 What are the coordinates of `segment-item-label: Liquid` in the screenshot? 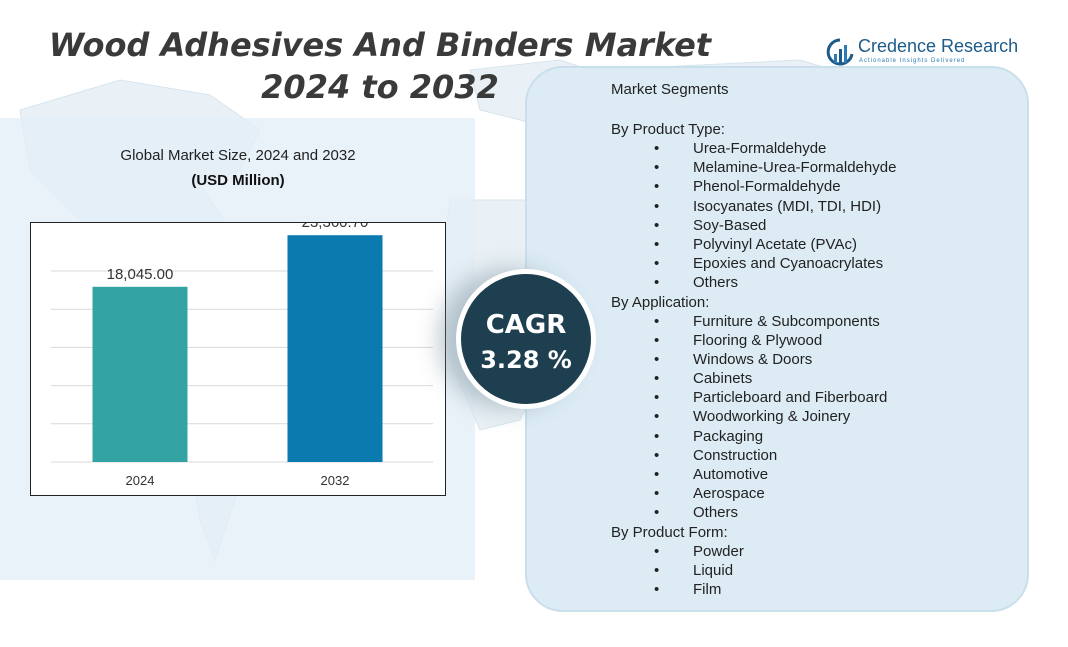 It's located at (713, 570).